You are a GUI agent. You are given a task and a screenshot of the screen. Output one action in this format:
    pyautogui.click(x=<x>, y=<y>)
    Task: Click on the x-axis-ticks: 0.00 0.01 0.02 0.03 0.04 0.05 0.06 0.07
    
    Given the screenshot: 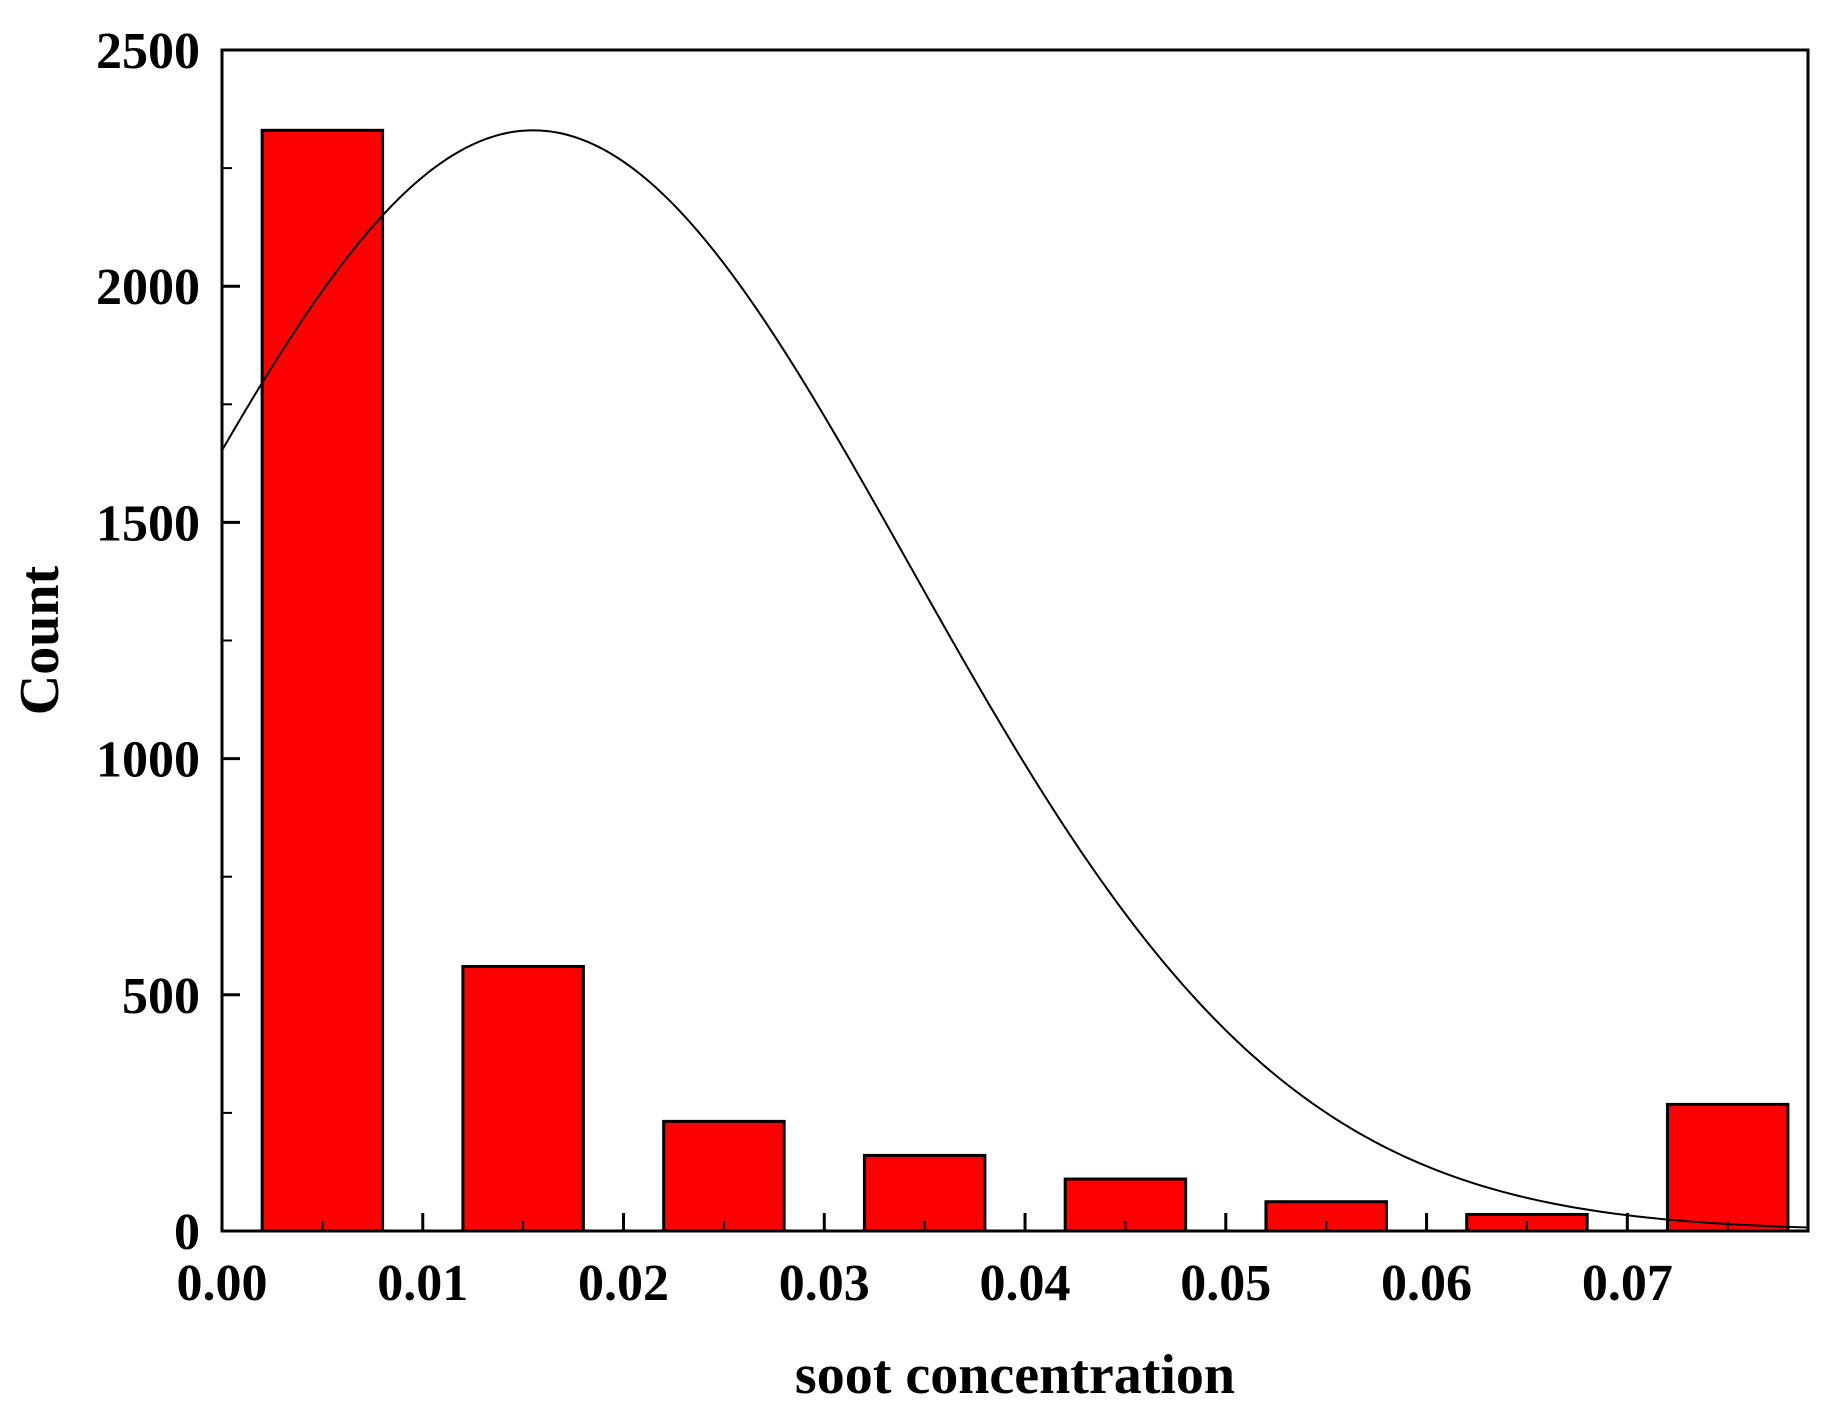 What is the action you would take?
    pyautogui.click(x=953, y=1262)
    